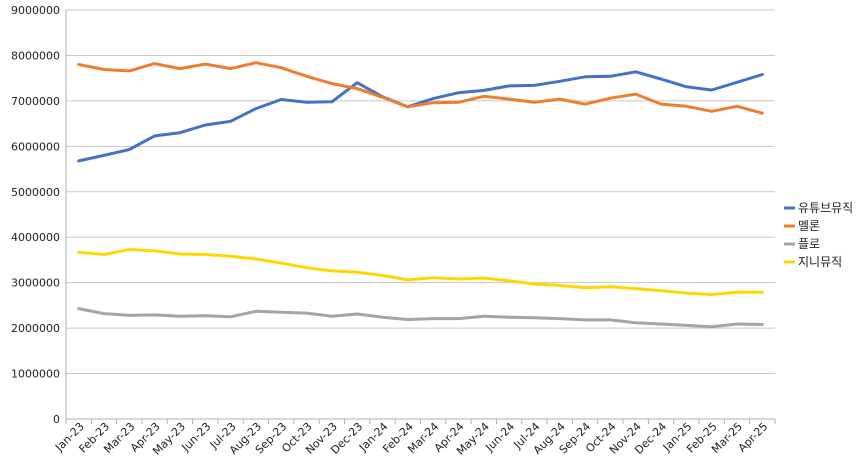 The width and height of the screenshot is (860, 470). What do you see at coordinates (35, 146) in the screenshot?
I see `y-tick-label: 6000000` at bounding box center [35, 146].